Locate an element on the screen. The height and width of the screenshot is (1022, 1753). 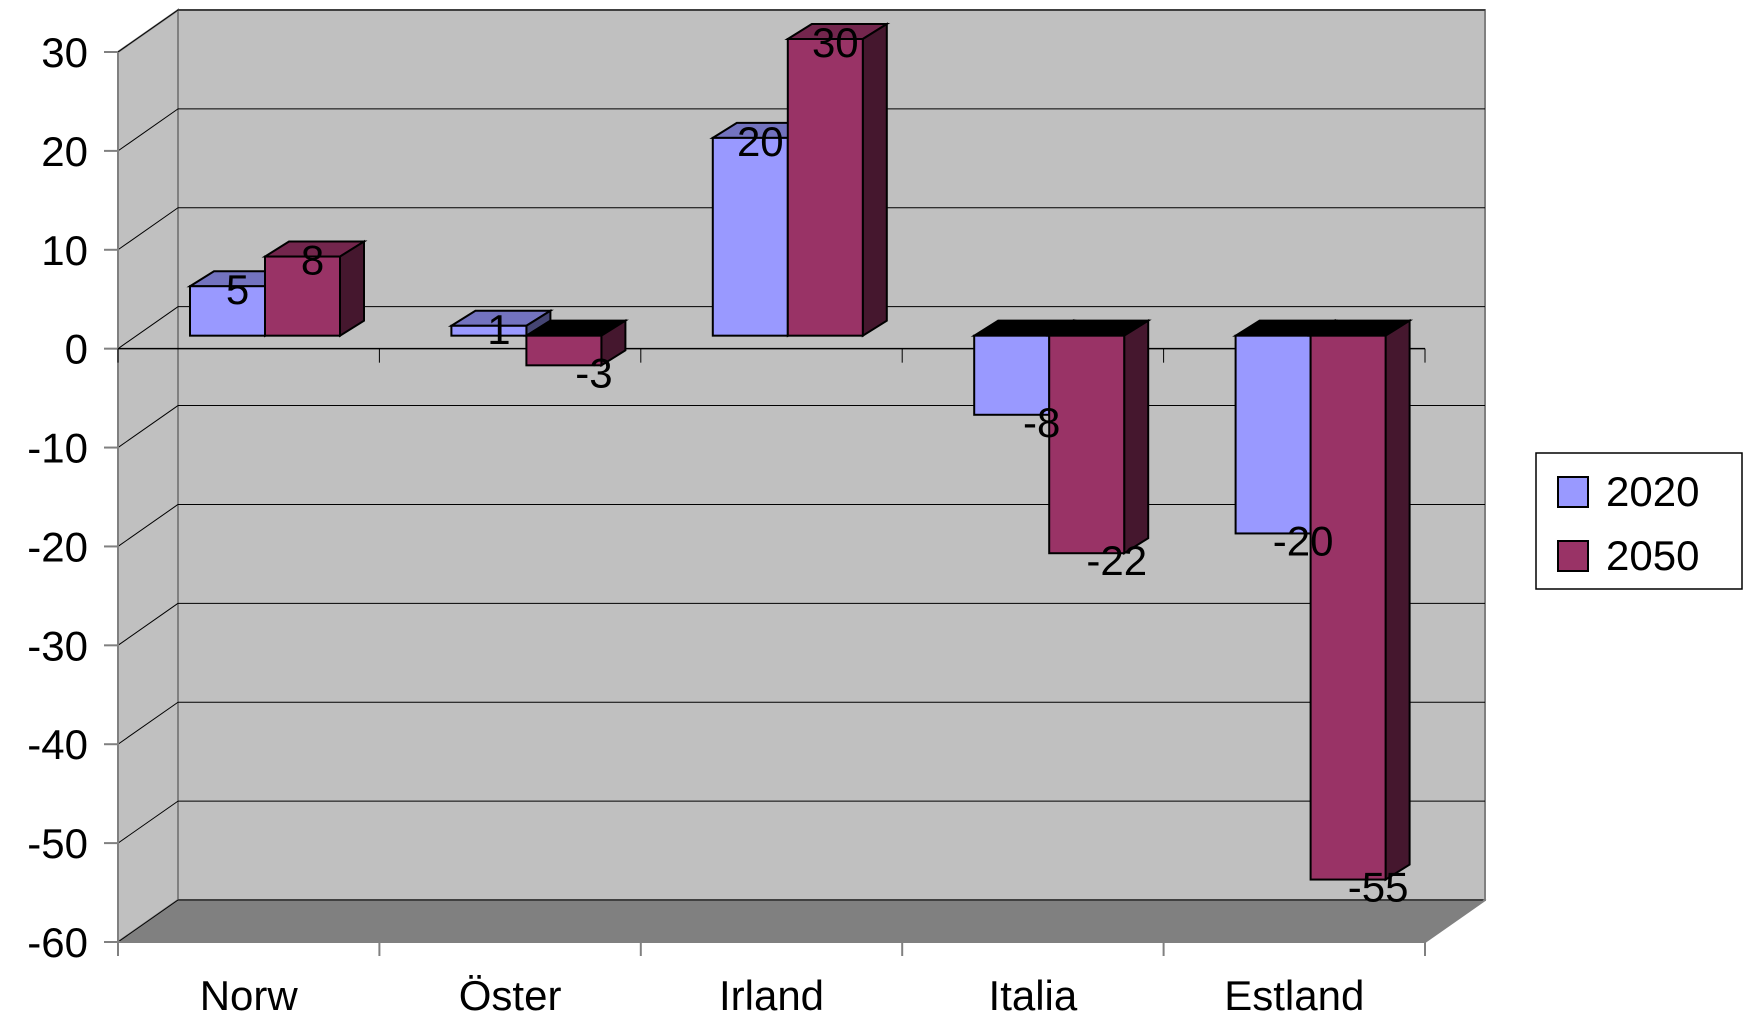
data-label: 1 is located at coordinates (498, 329).